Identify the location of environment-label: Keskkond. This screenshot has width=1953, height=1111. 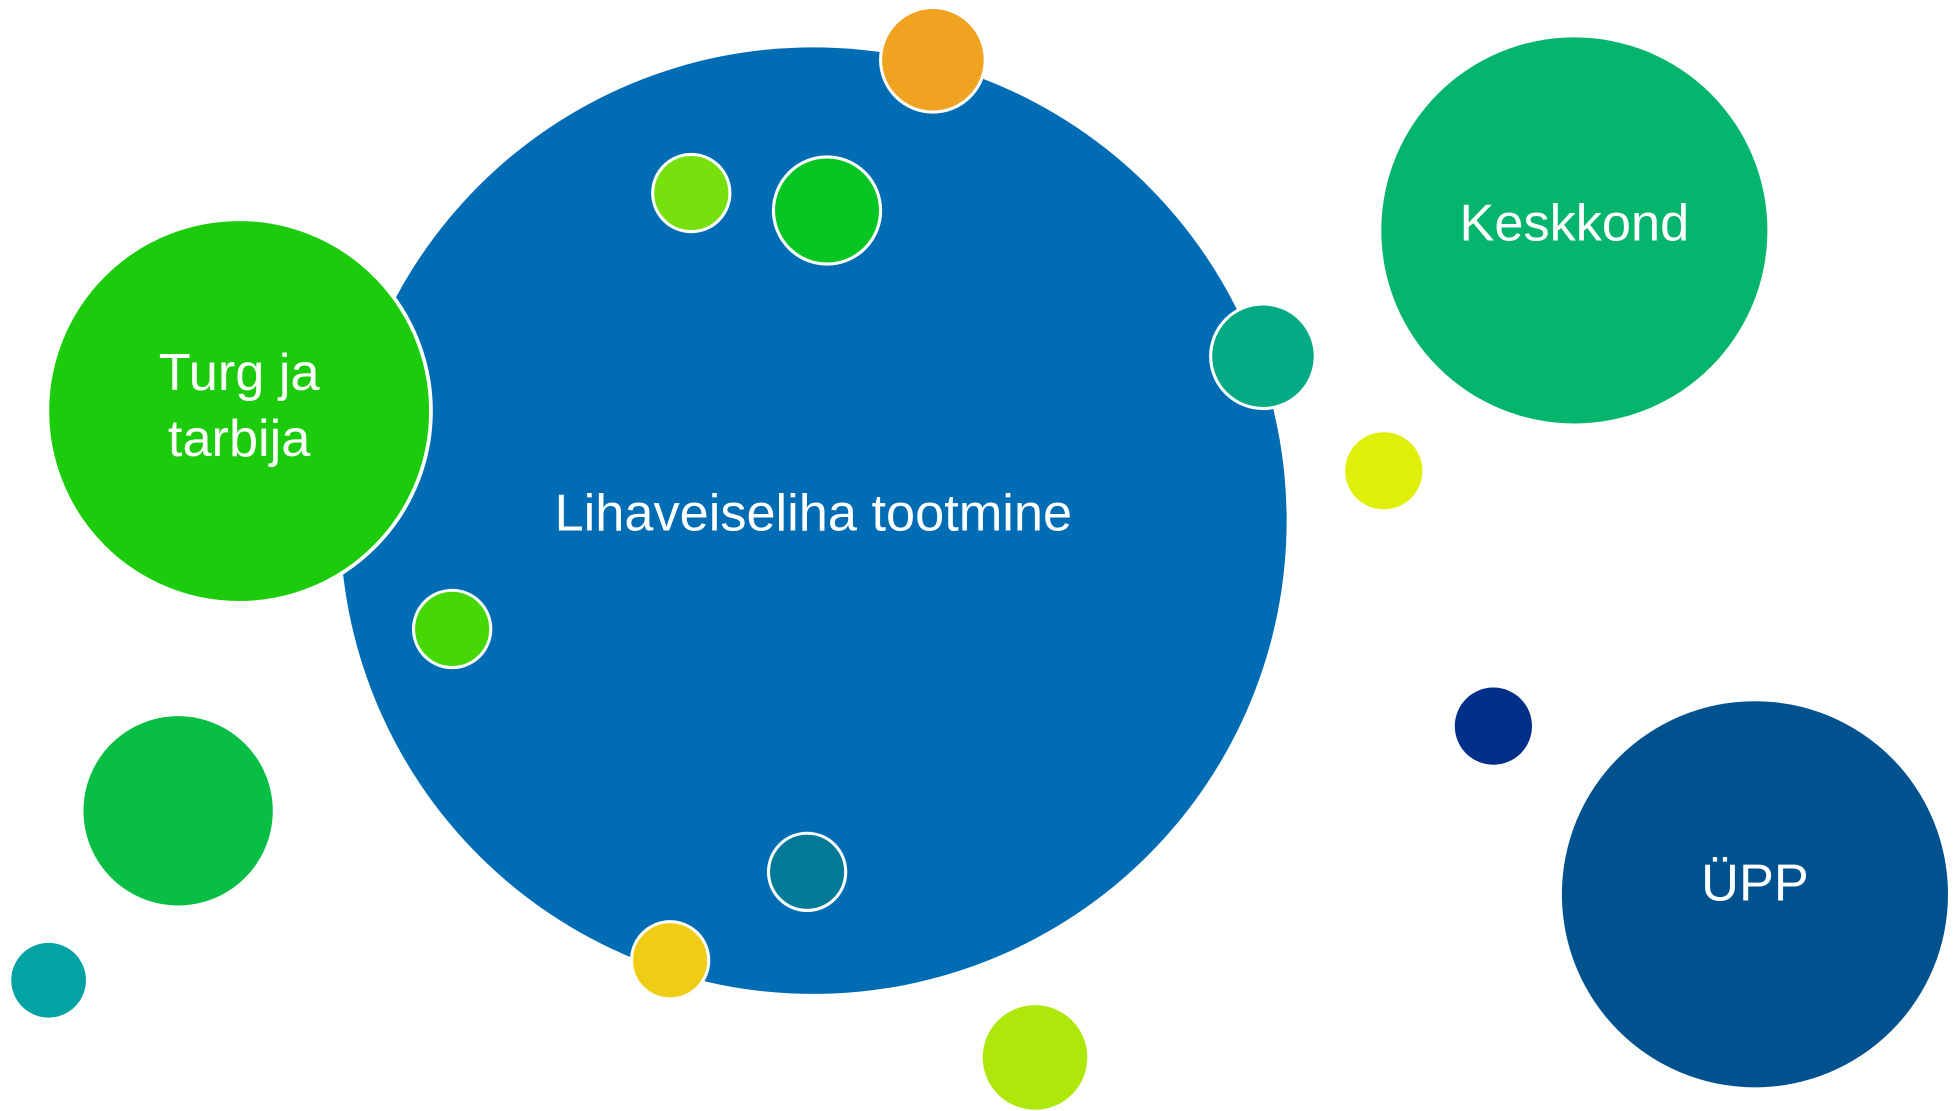
(1575, 223).